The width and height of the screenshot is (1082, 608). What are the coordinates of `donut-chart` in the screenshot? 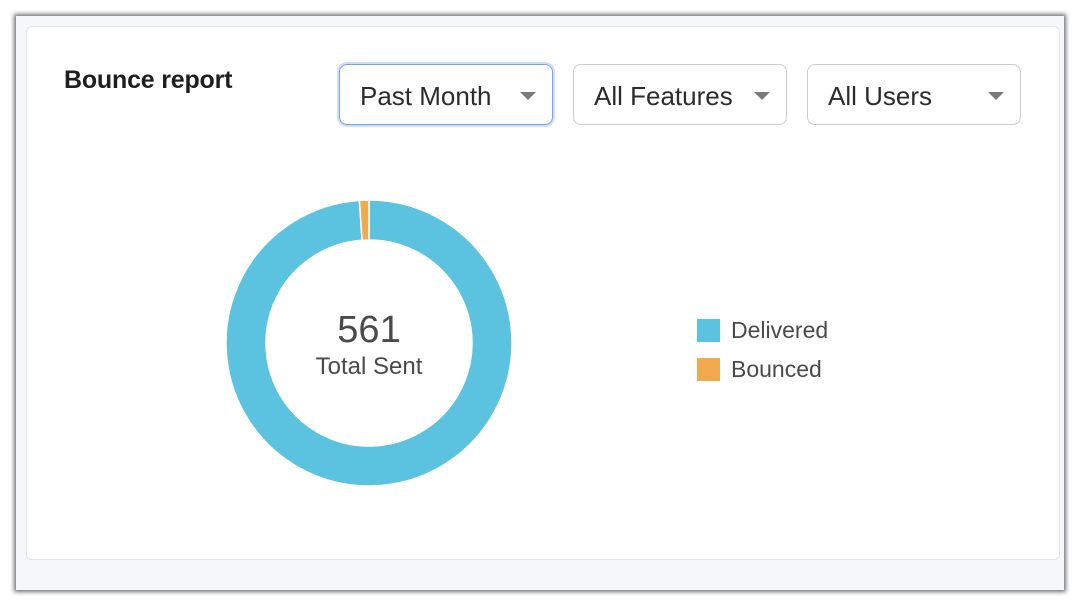 It's located at (369, 343).